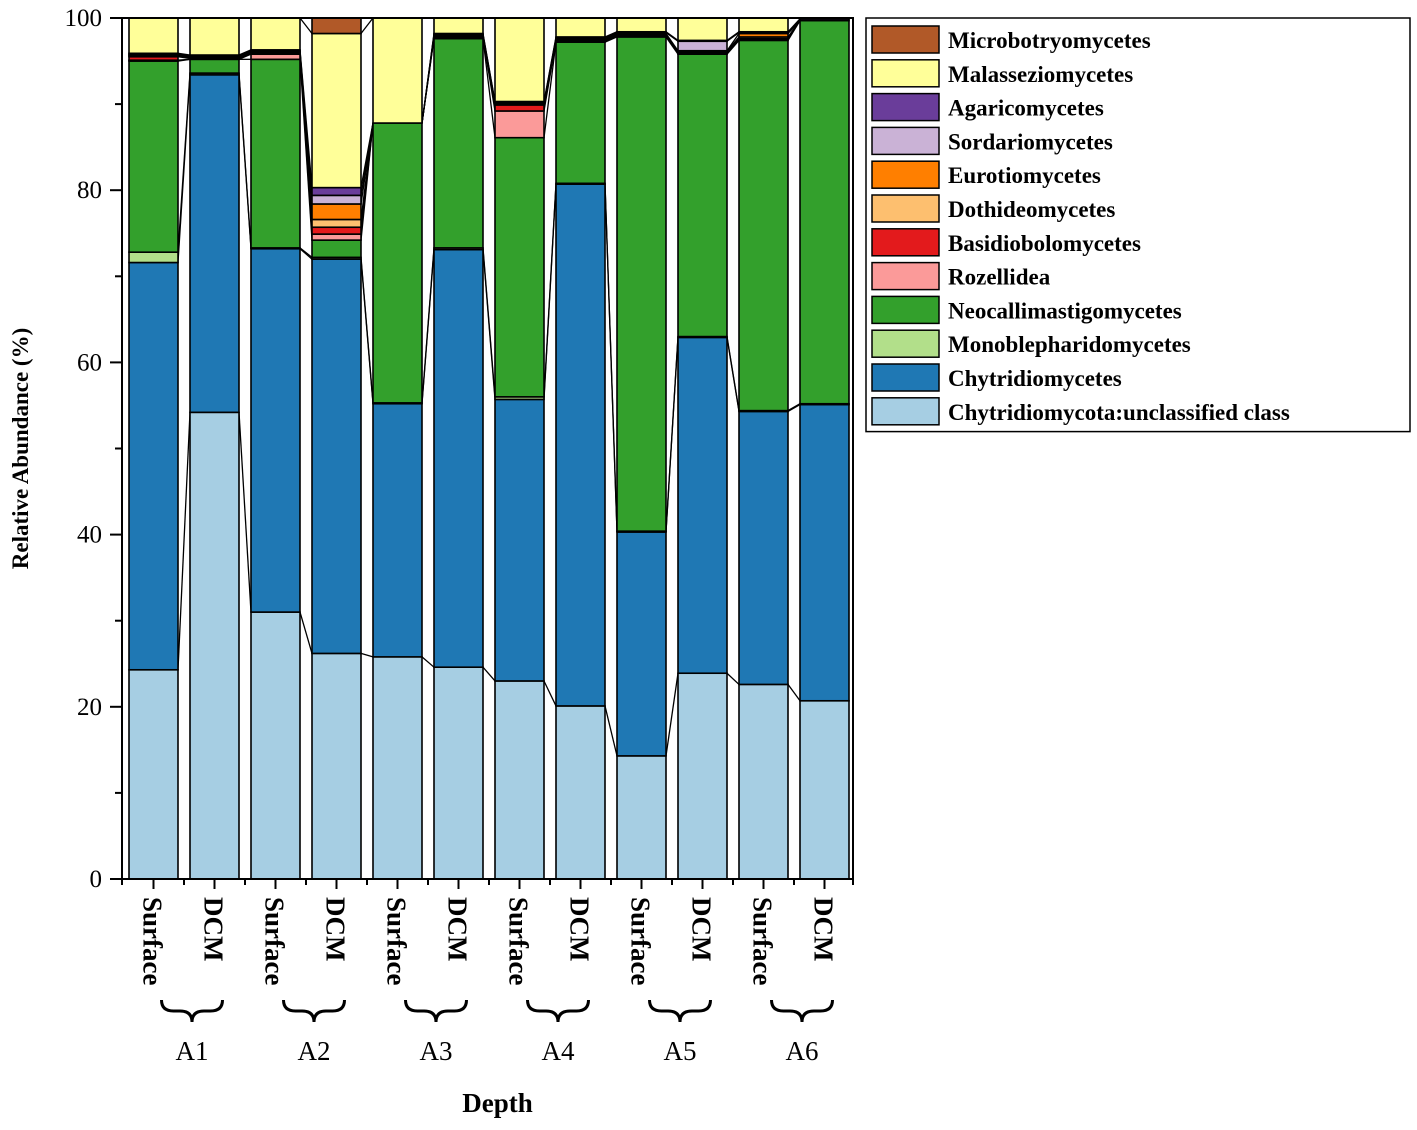 The height and width of the screenshot is (1130, 1417). What do you see at coordinates (986, 174) in the screenshot?
I see `legend-item: Eurotiomycetes` at bounding box center [986, 174].